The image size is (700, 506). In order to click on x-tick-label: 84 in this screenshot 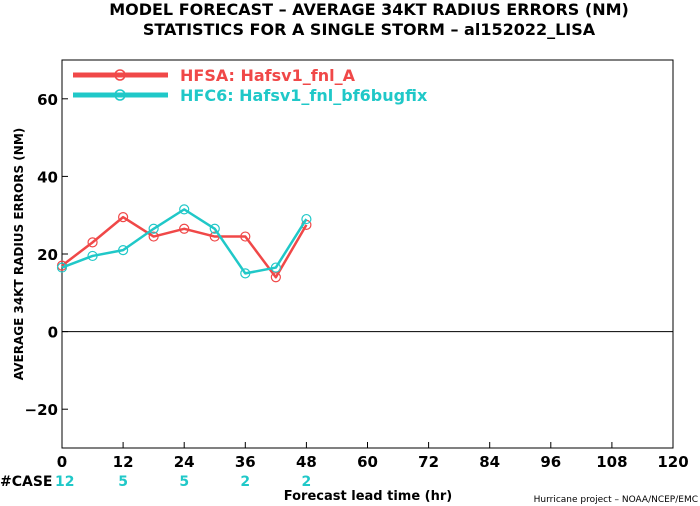, I will do `click(489, 462)`.